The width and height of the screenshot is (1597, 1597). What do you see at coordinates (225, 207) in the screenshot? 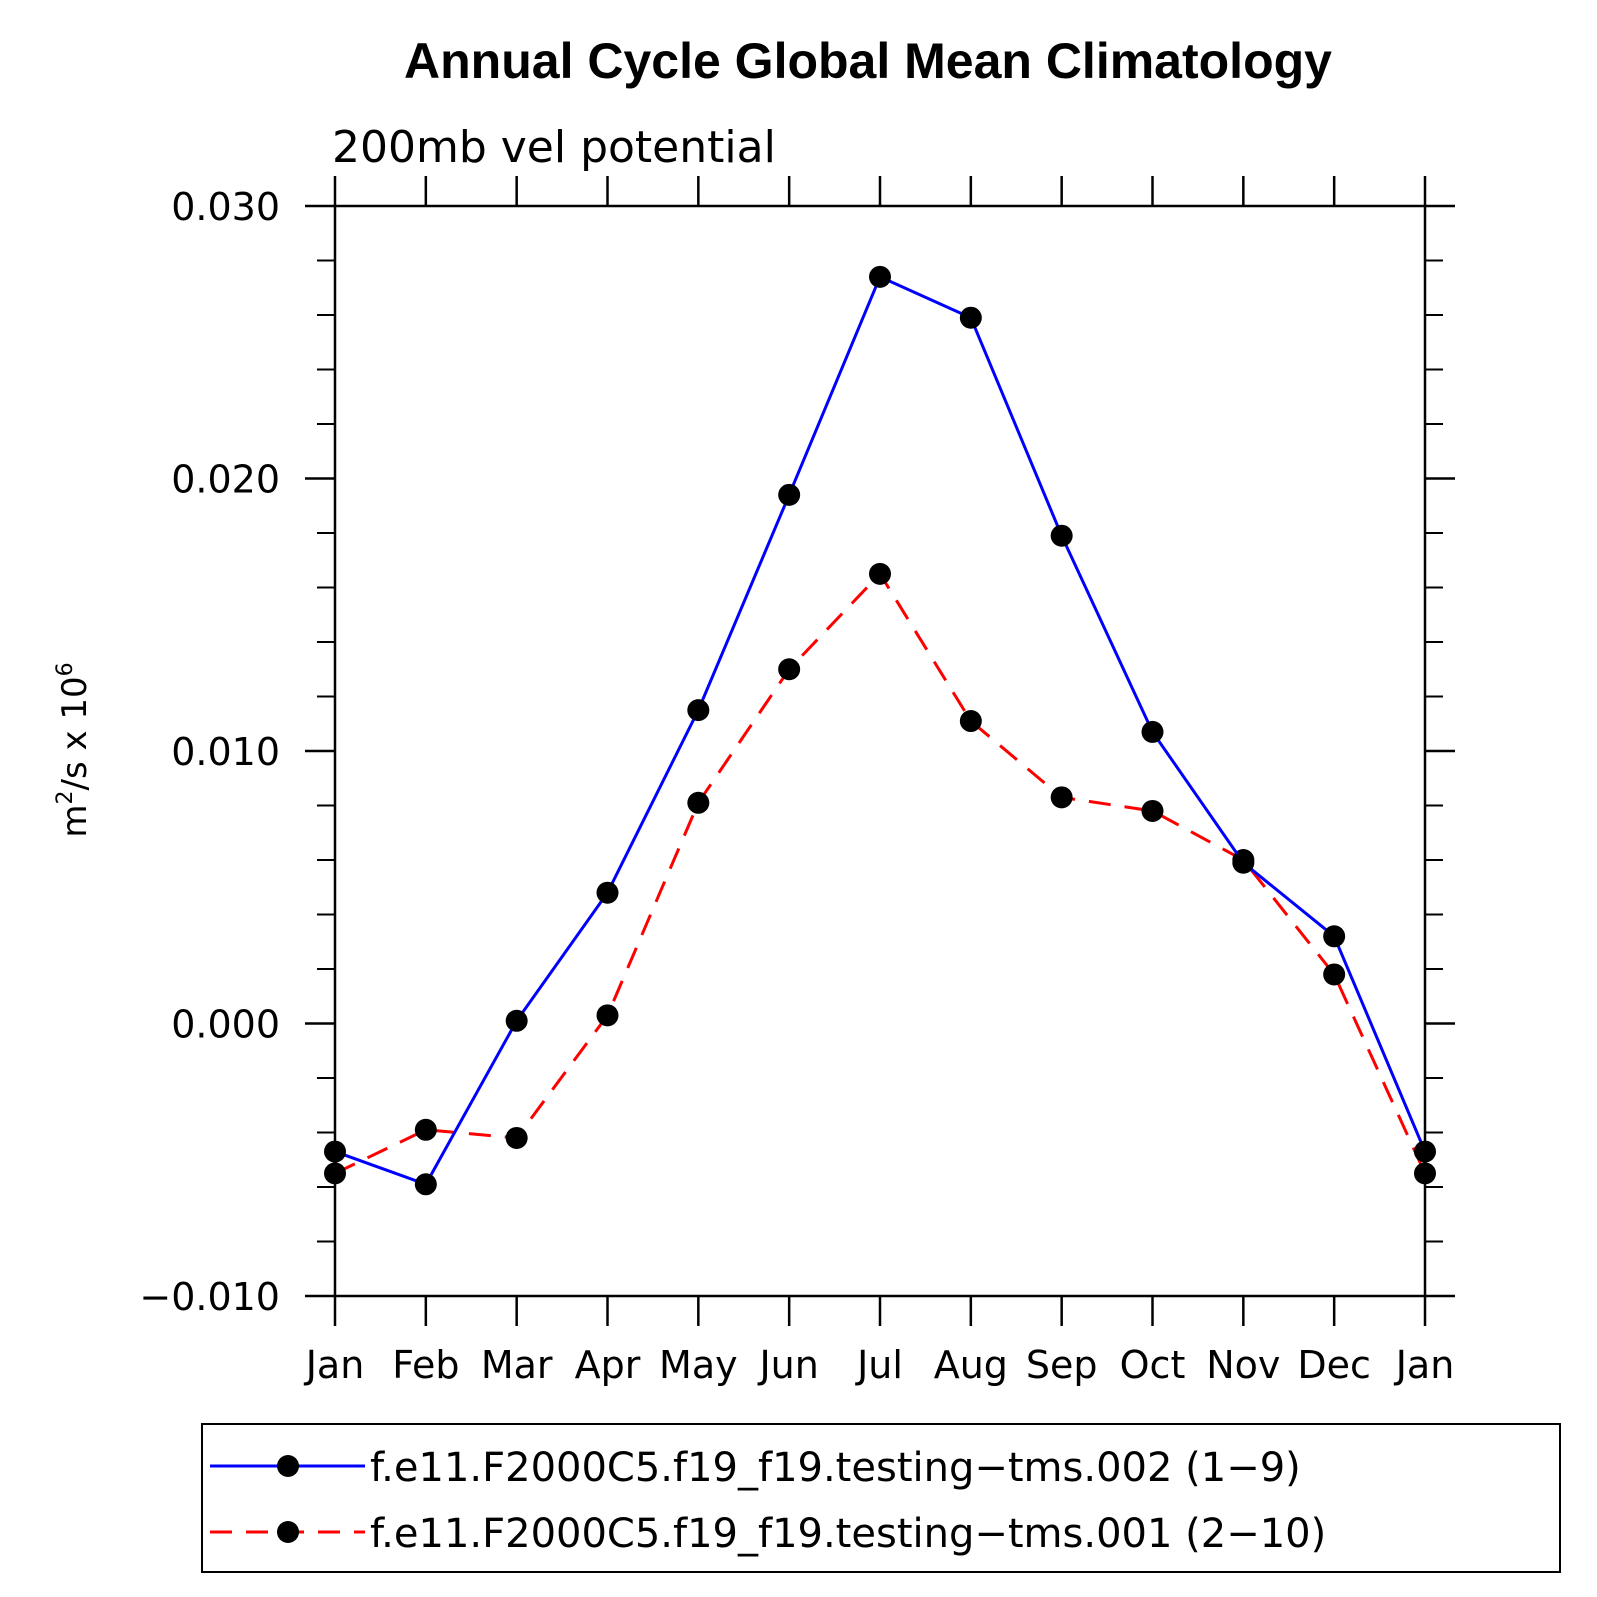
I see `y-tick-label: 0.030` at bounding box center [225, 207].